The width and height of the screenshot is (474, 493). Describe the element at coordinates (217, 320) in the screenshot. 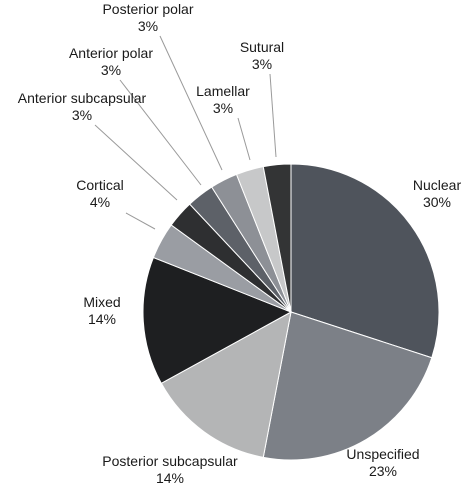

I see `slice-mixed` at that location.